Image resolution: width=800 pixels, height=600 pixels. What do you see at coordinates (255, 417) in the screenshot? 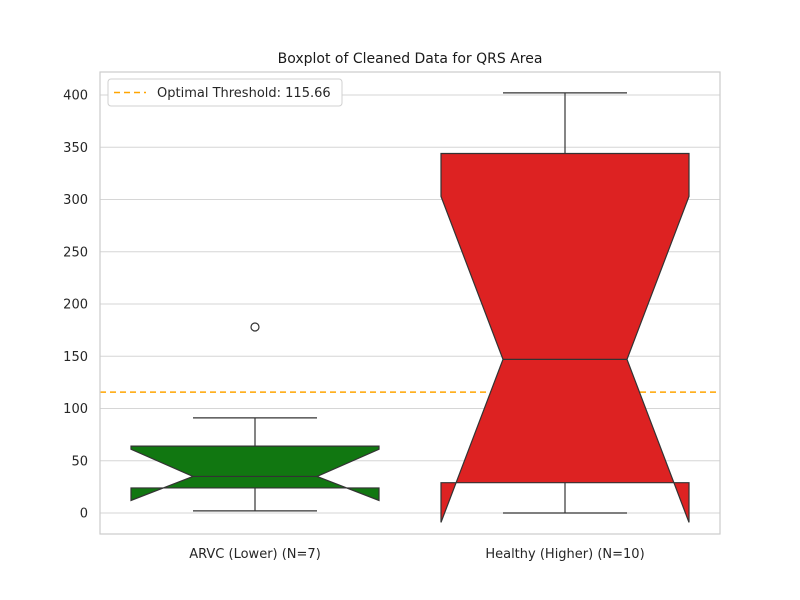
I see `box-group` at bounding box center [255, 417].